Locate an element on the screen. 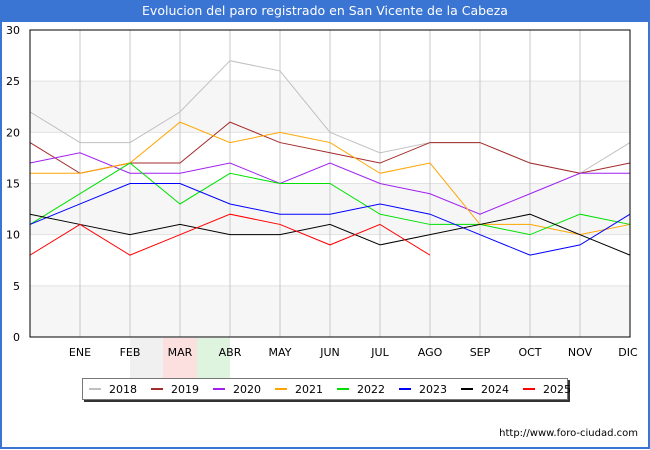  legend-label: 2019 is located at coordinates (185, 389).